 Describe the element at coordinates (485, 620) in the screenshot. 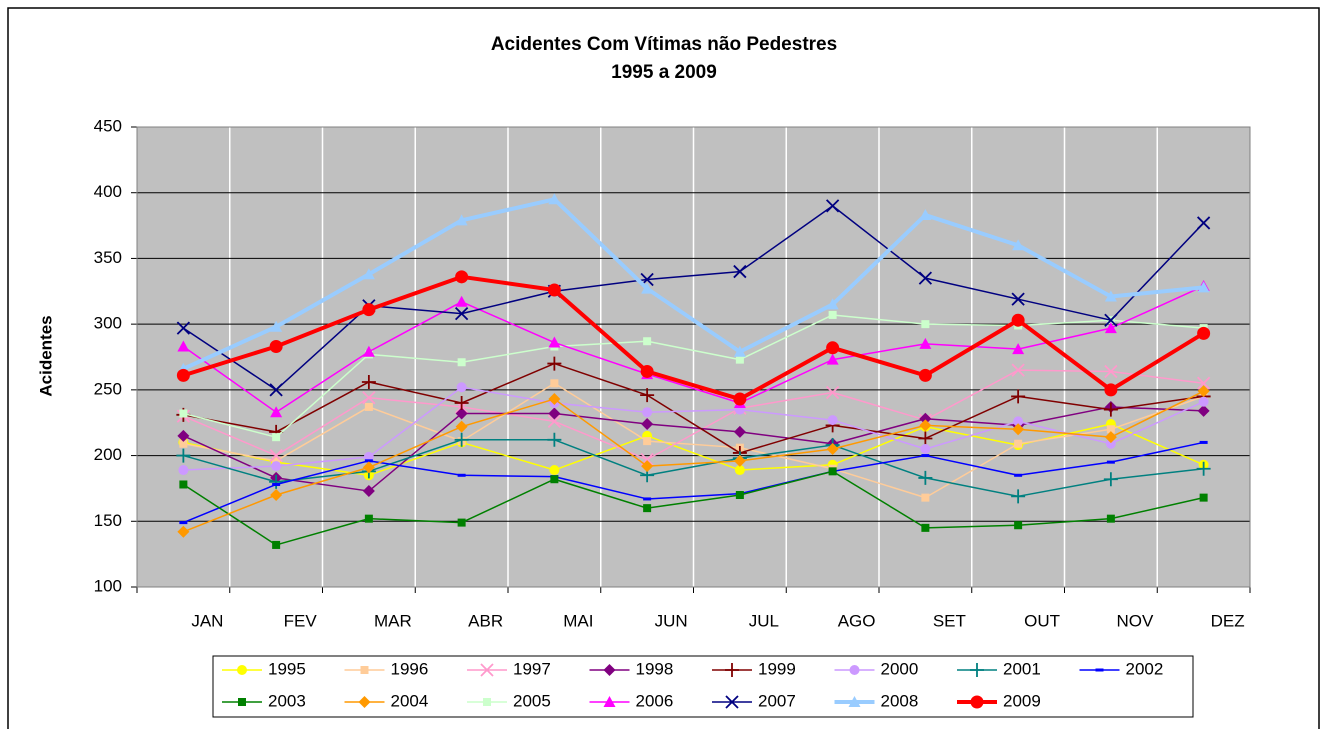

I see `x-tick-label: ABR` at that location.